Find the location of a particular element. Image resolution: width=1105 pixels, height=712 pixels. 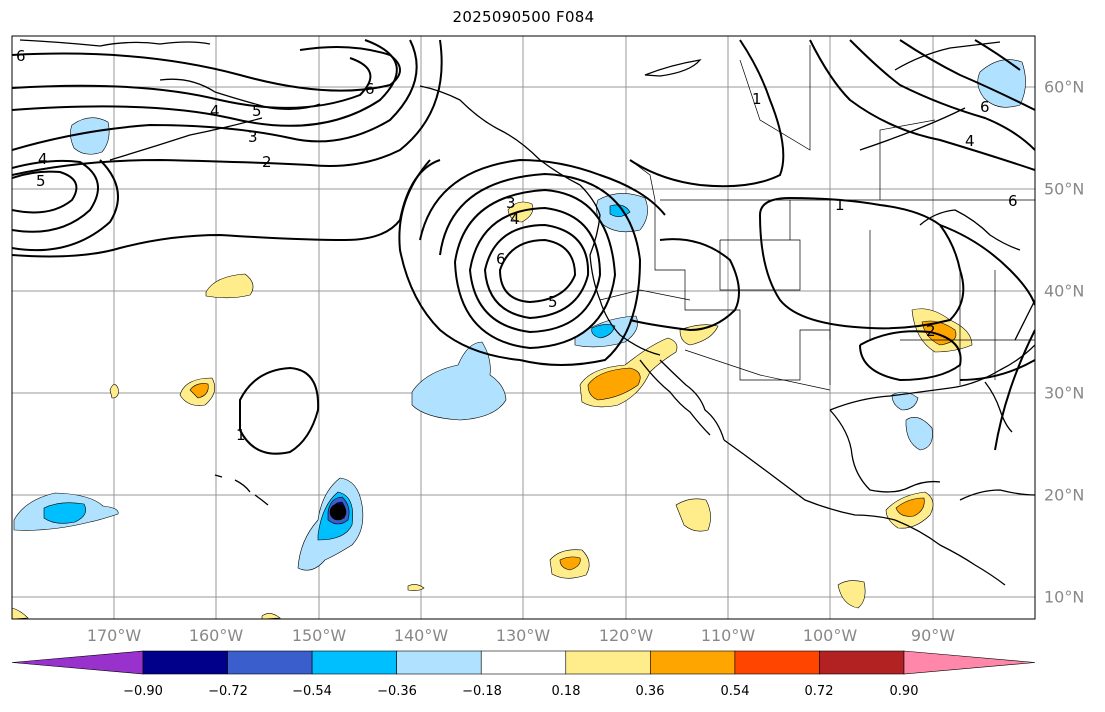

fill-blue-gulf1 is located at coordinates (905, 401).